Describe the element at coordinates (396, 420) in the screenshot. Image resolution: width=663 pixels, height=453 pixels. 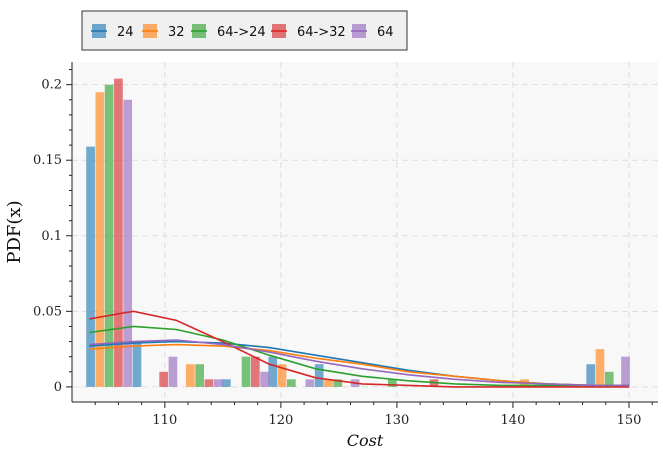
I see `x-tick-label: 130` at that location.